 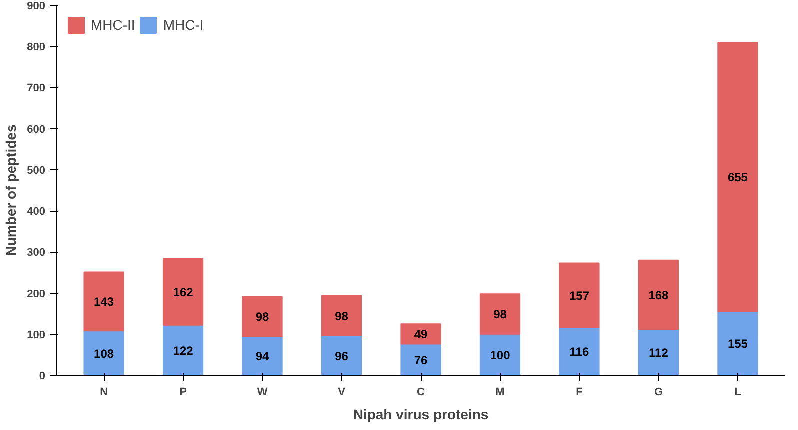 I want to click on data-label: 94, so click(x=263, y=357).